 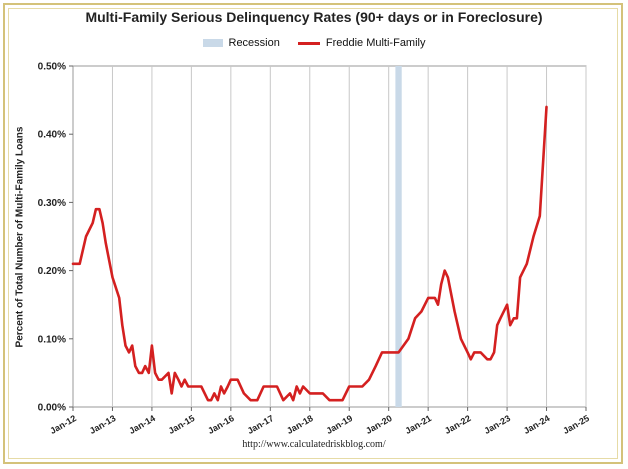 What do you see at coordinates (103, 424) in the screenshot?
I see `x-tick-label: Jan-13` at bounding box center [103, 424].